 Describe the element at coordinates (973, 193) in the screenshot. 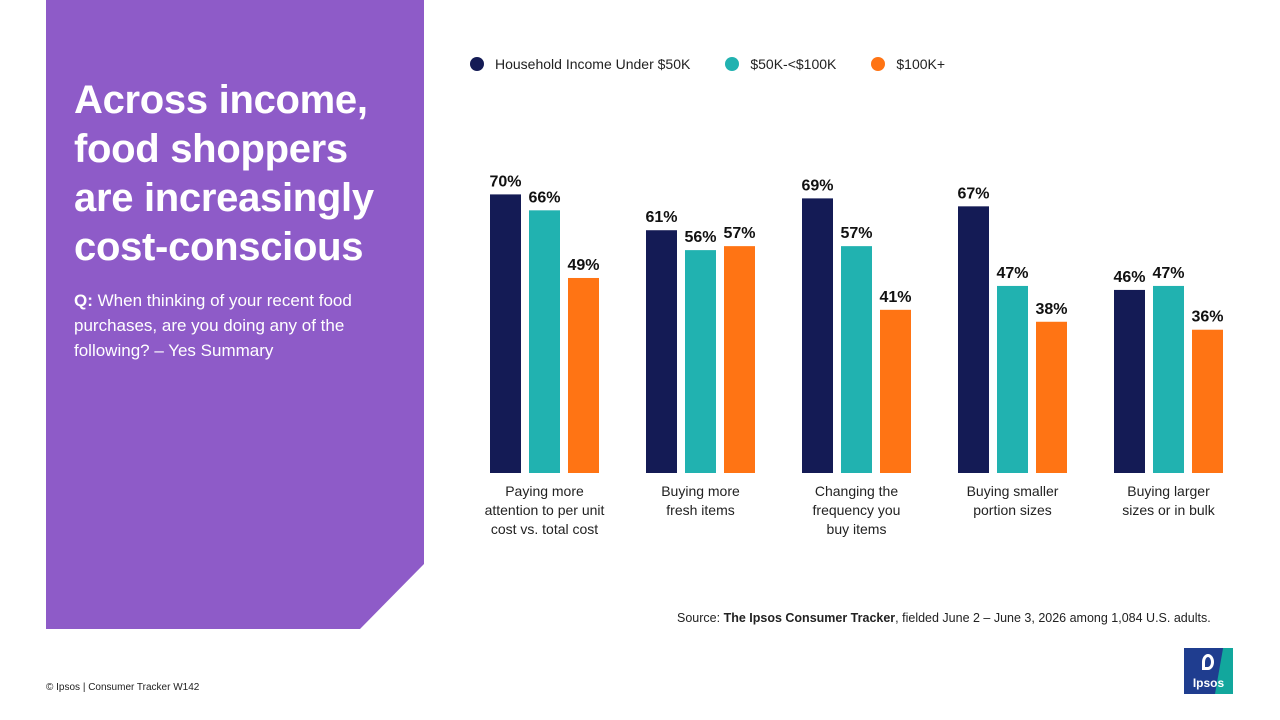

I see `data-label-3-0: 67%` at that location.